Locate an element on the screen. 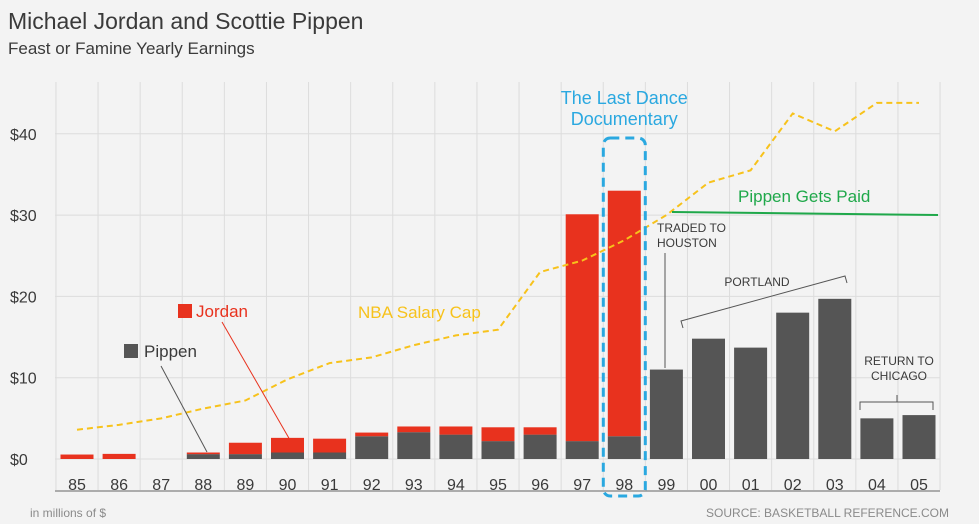  pippen-paid-line is located at coordinates (805, 213).